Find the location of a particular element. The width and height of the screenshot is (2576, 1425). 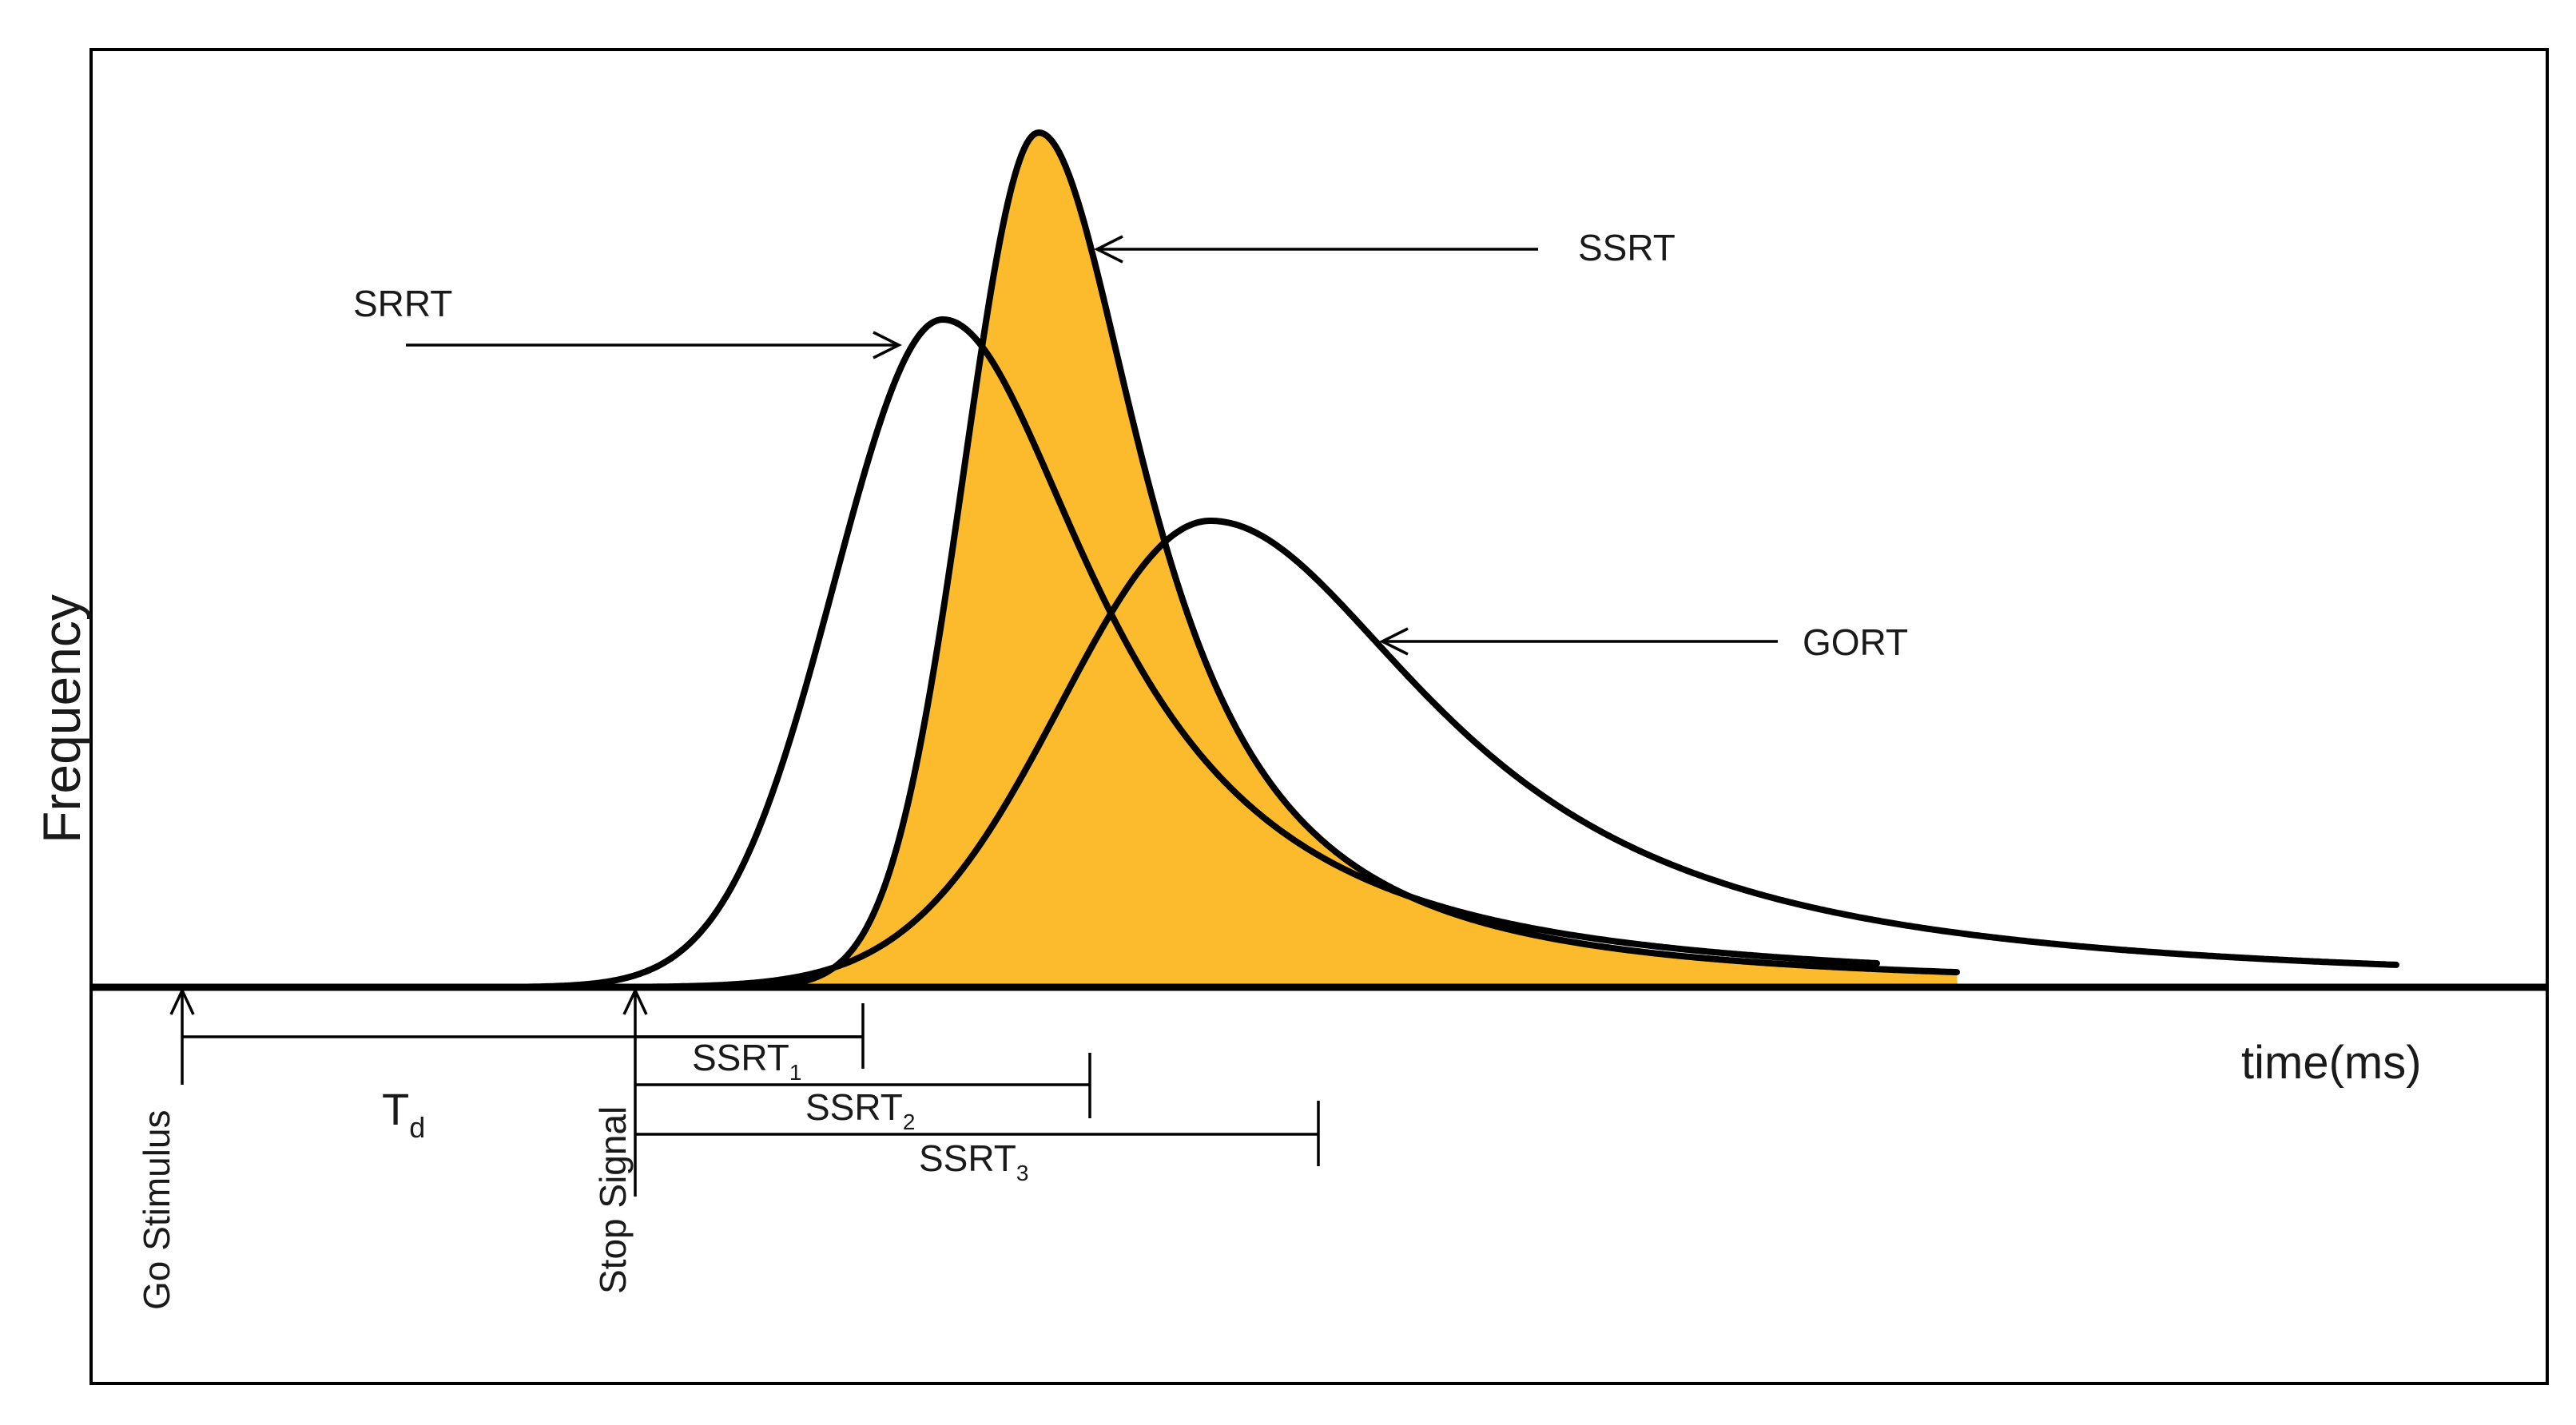

td-label: Td is located at coordinates (403, 1114).